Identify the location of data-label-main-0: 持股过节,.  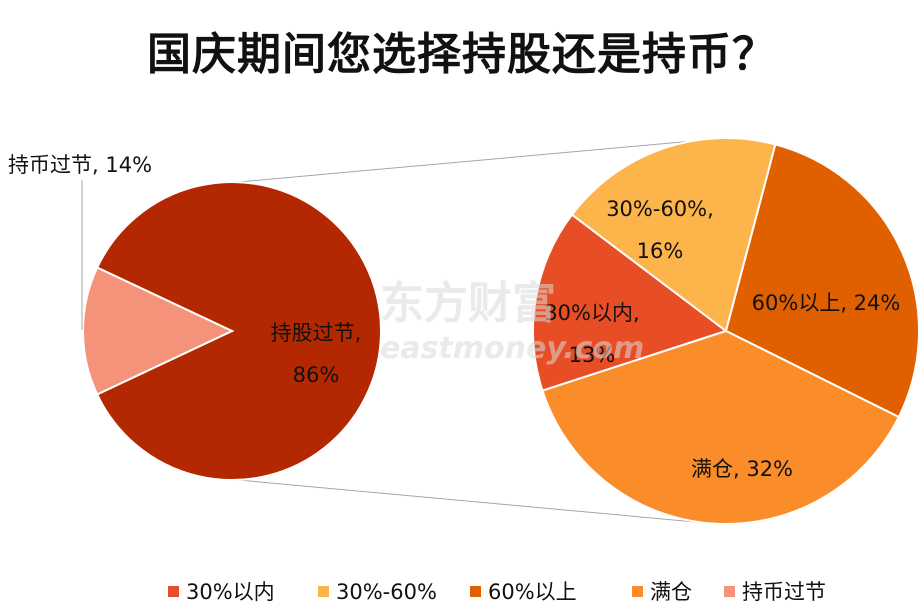
(316, 333).